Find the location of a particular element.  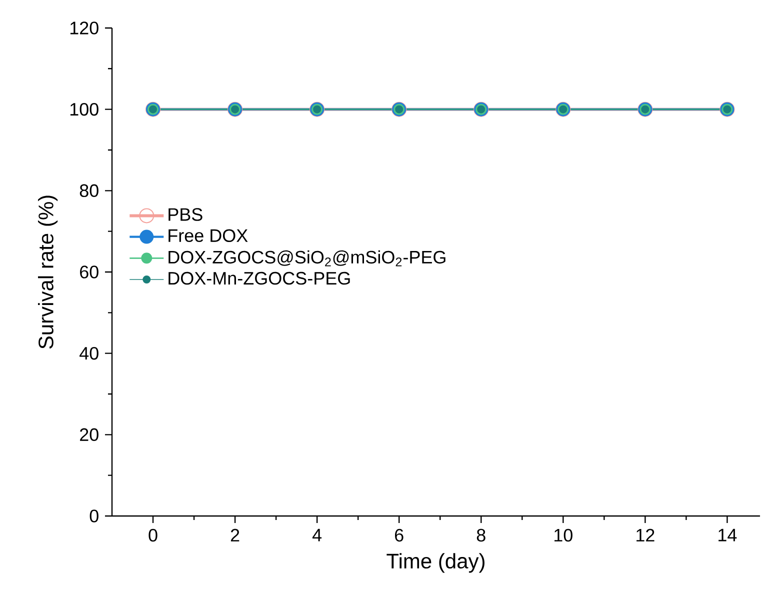

y-tick-label: 80 is located at coordinates (89, 191).